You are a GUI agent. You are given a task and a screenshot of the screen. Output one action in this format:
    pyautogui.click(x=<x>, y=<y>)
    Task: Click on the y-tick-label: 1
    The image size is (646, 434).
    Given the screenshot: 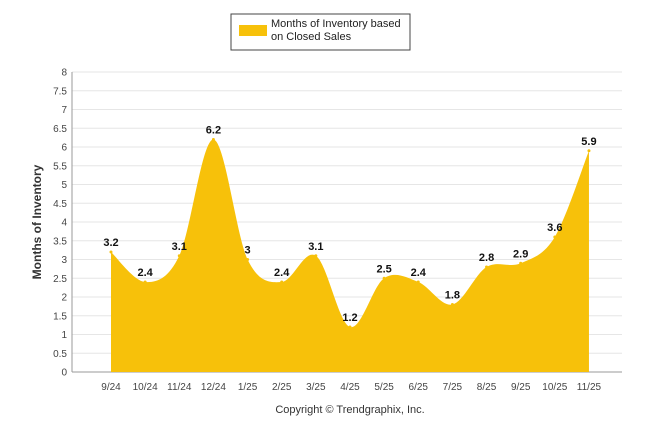 What is the action you would take?
    pyautogui.click(x=64, y=335)
    